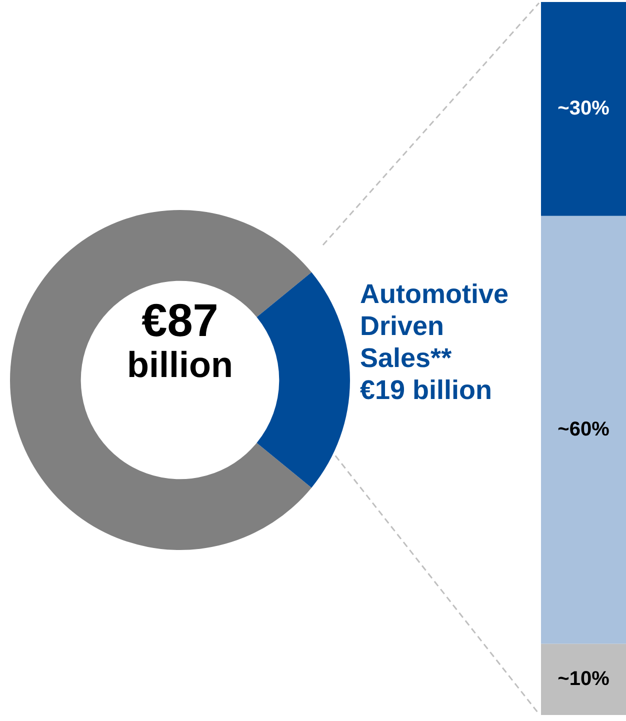  What do you see at coordinates (584, 429) in the screenshot?
I see `data-label: ~60%` at bounding box center [584, 429].